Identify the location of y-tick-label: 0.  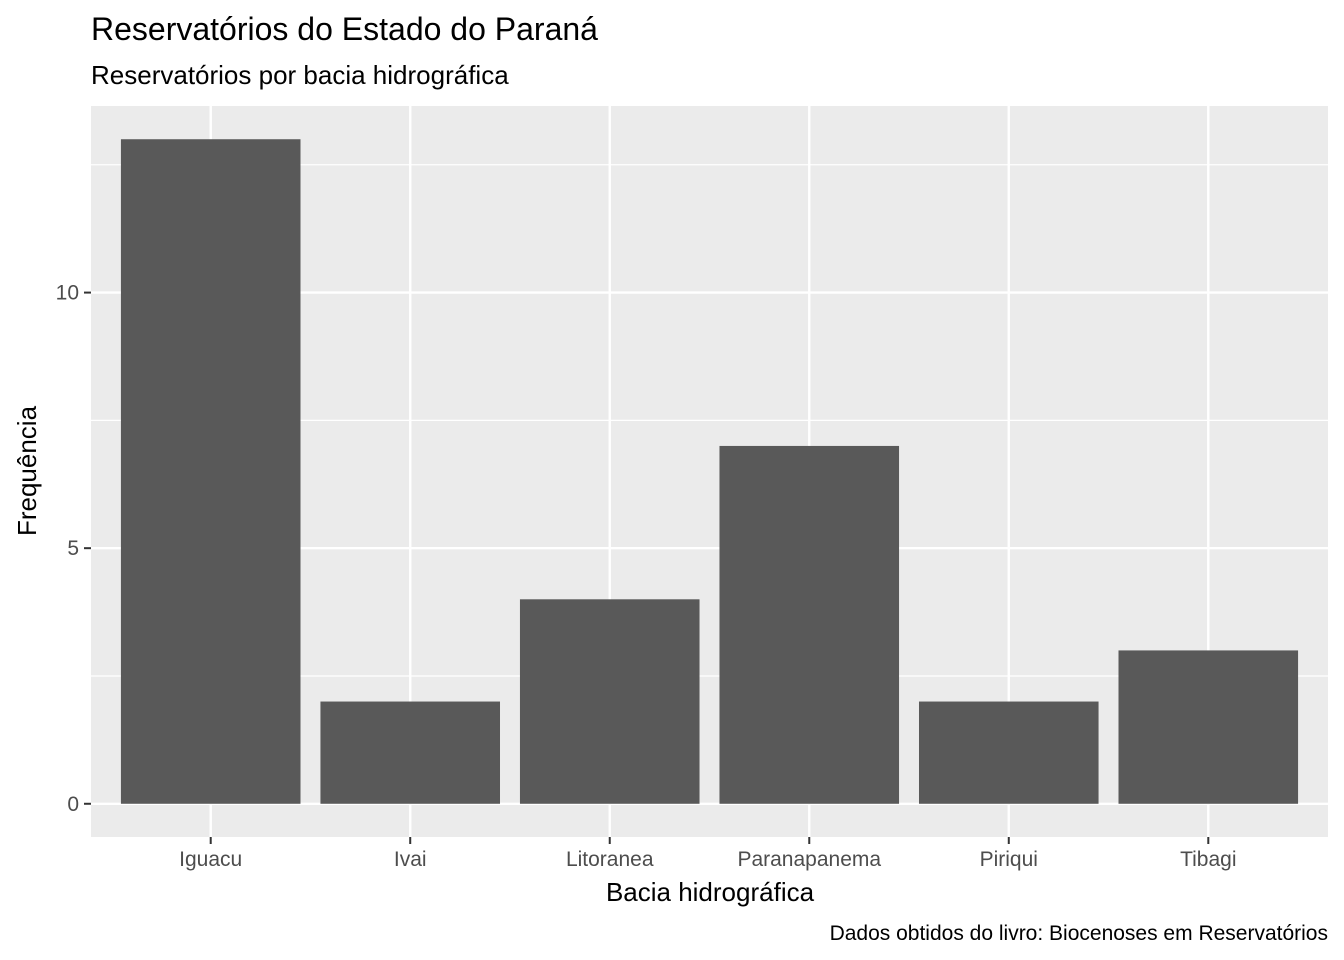
(73, 804).